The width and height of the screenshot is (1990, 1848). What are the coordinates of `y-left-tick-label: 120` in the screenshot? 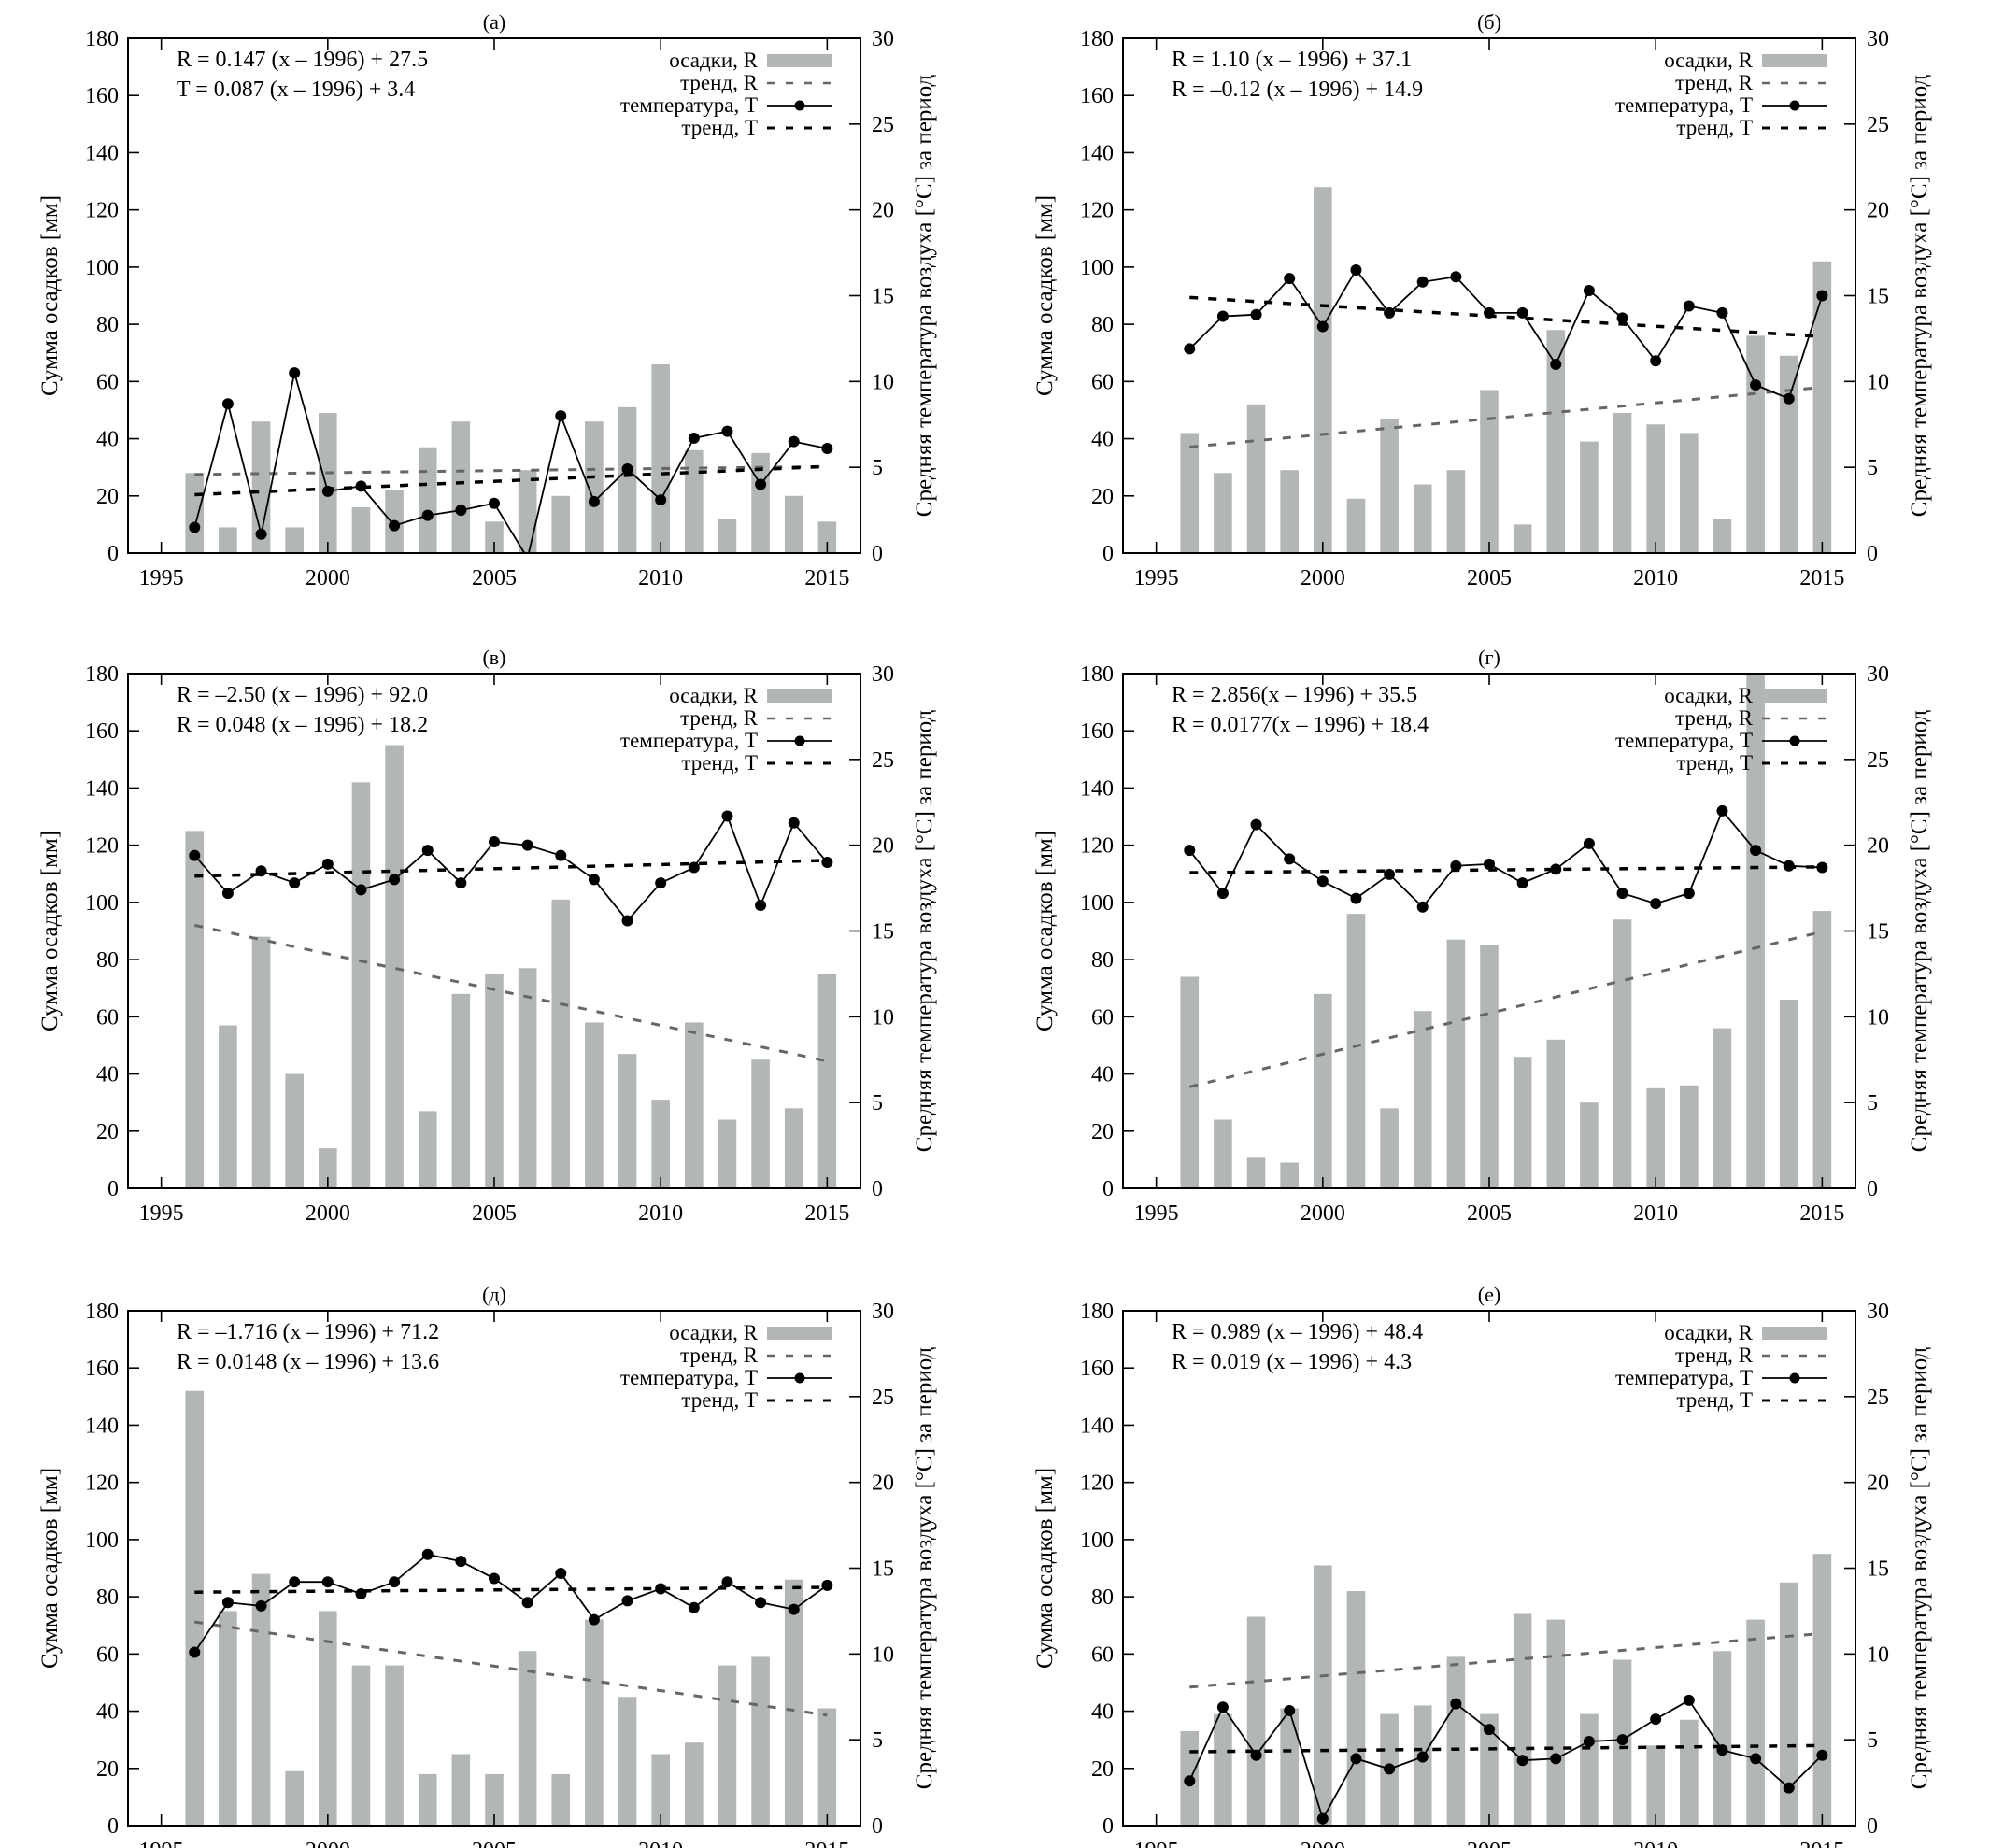 It's located at (1097, 211).